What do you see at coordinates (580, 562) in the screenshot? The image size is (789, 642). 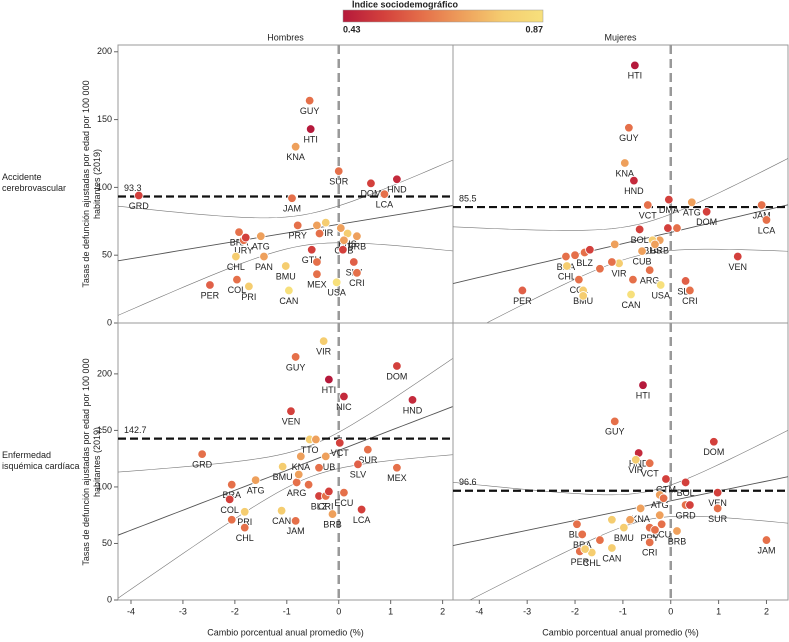 I see `point-label: PER` at bounding box center [580, 562].